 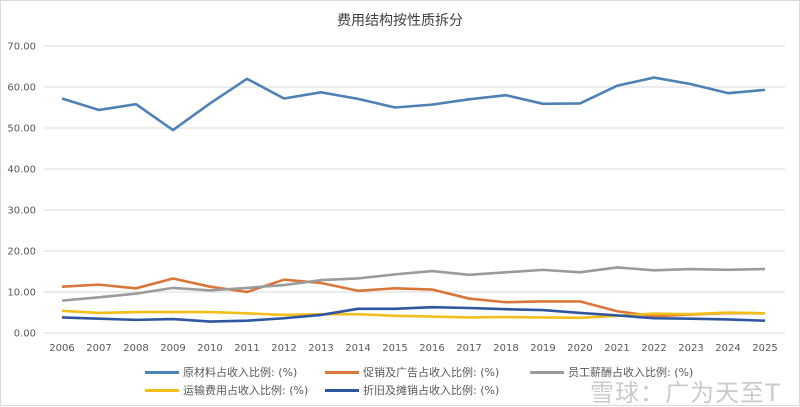 What do you see at coordinates (764, 348) in the screenshot?
I see `x-tick-label: 2025` at bounding box center [764, 348].